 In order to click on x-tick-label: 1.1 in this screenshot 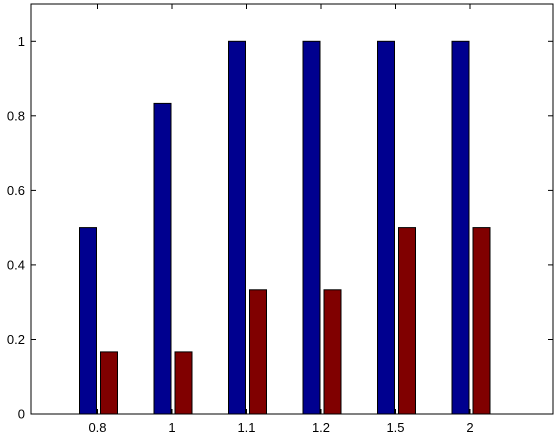, I will do `click(246, 427)`.